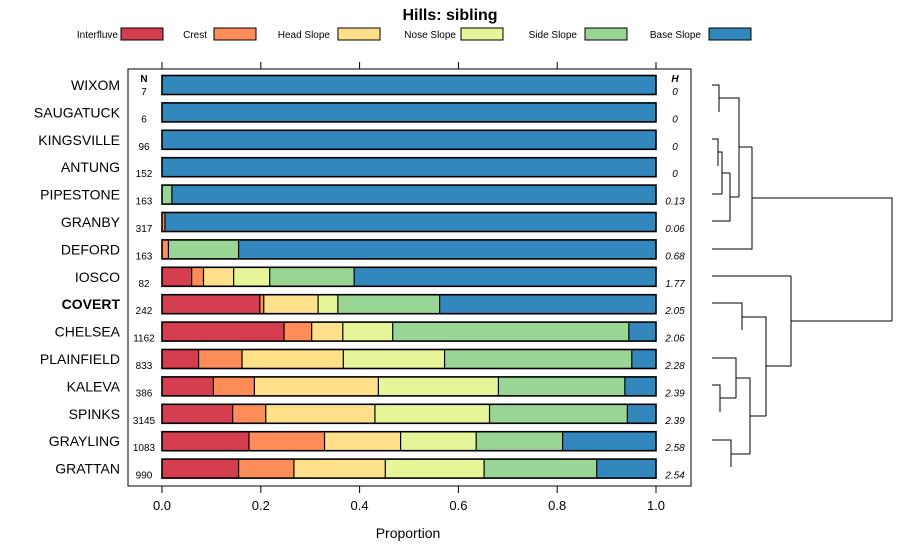 This screenshot has width=900, height=560. I want to click on legend-label: Nose Slope, so click(430, 35).